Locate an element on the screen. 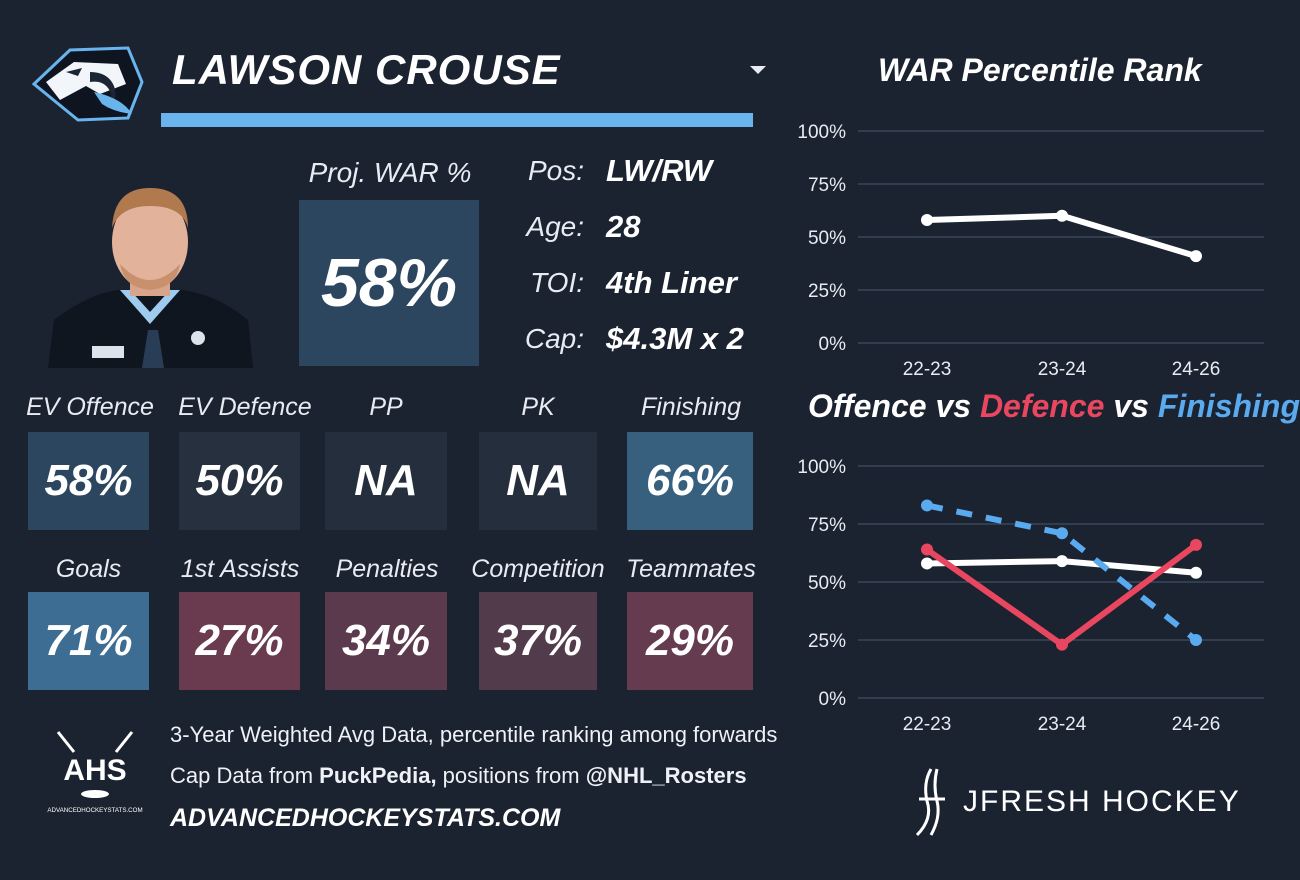 The height and width of the screenshot is (880, 1300). goals-tile: 71% is located at coordinates (88, 641).